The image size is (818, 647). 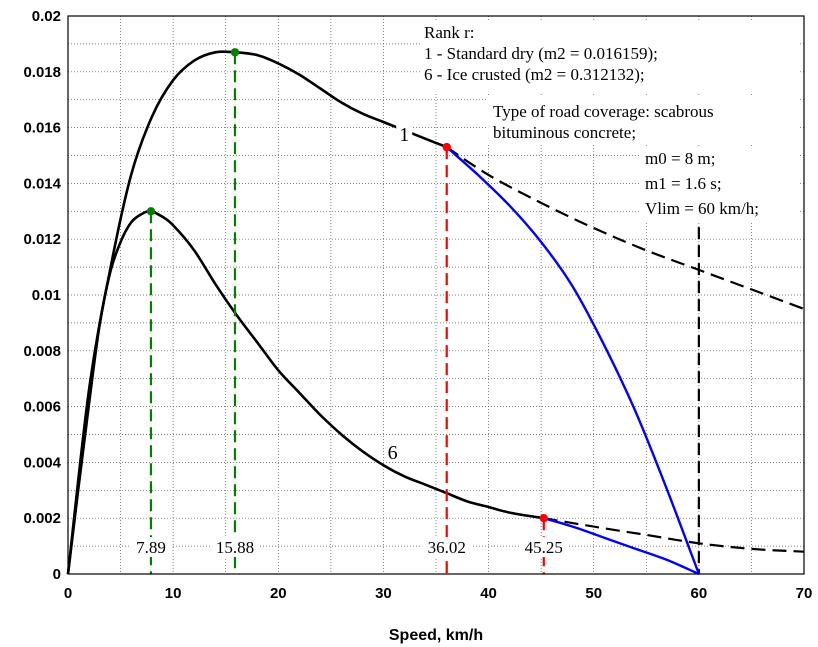 What do you see at coordinates (42, 128) in the screenshot?
I see `y-tick-label: 0.016` at bounding box center [42, 128].